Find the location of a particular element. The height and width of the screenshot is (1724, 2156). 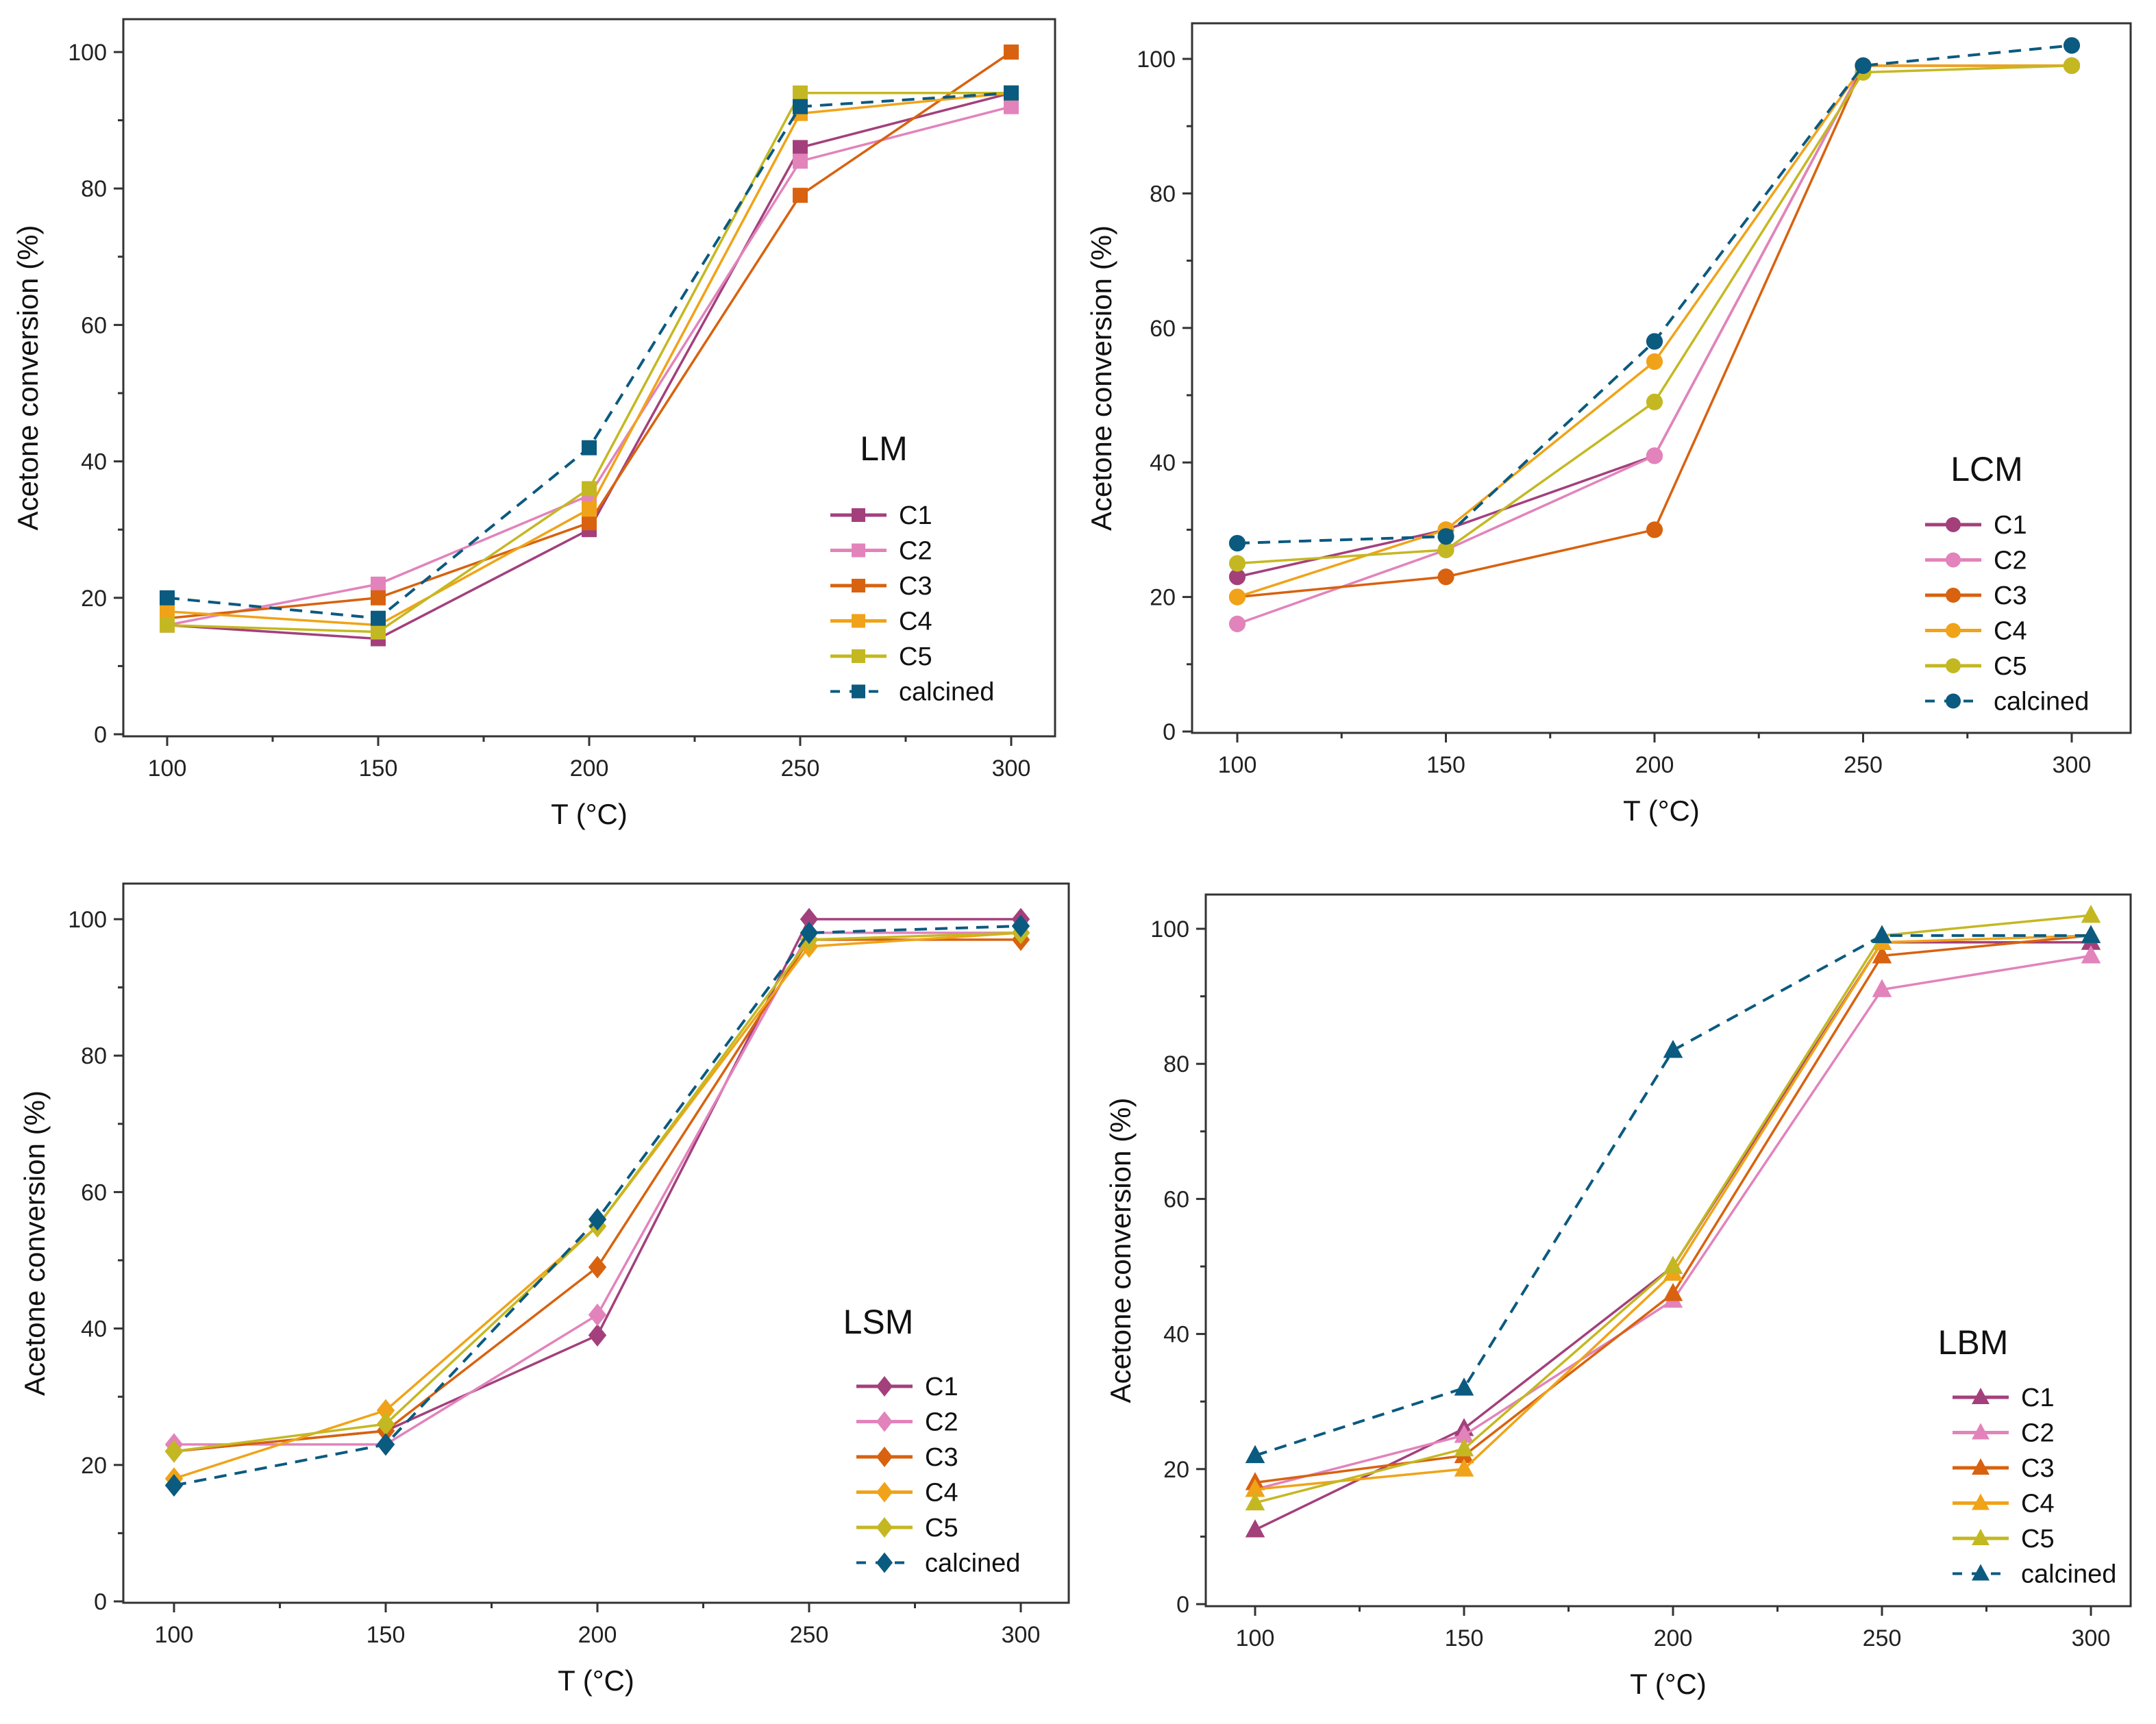

legend-label-C3: C3 is located at coordinates (2038, 1468).